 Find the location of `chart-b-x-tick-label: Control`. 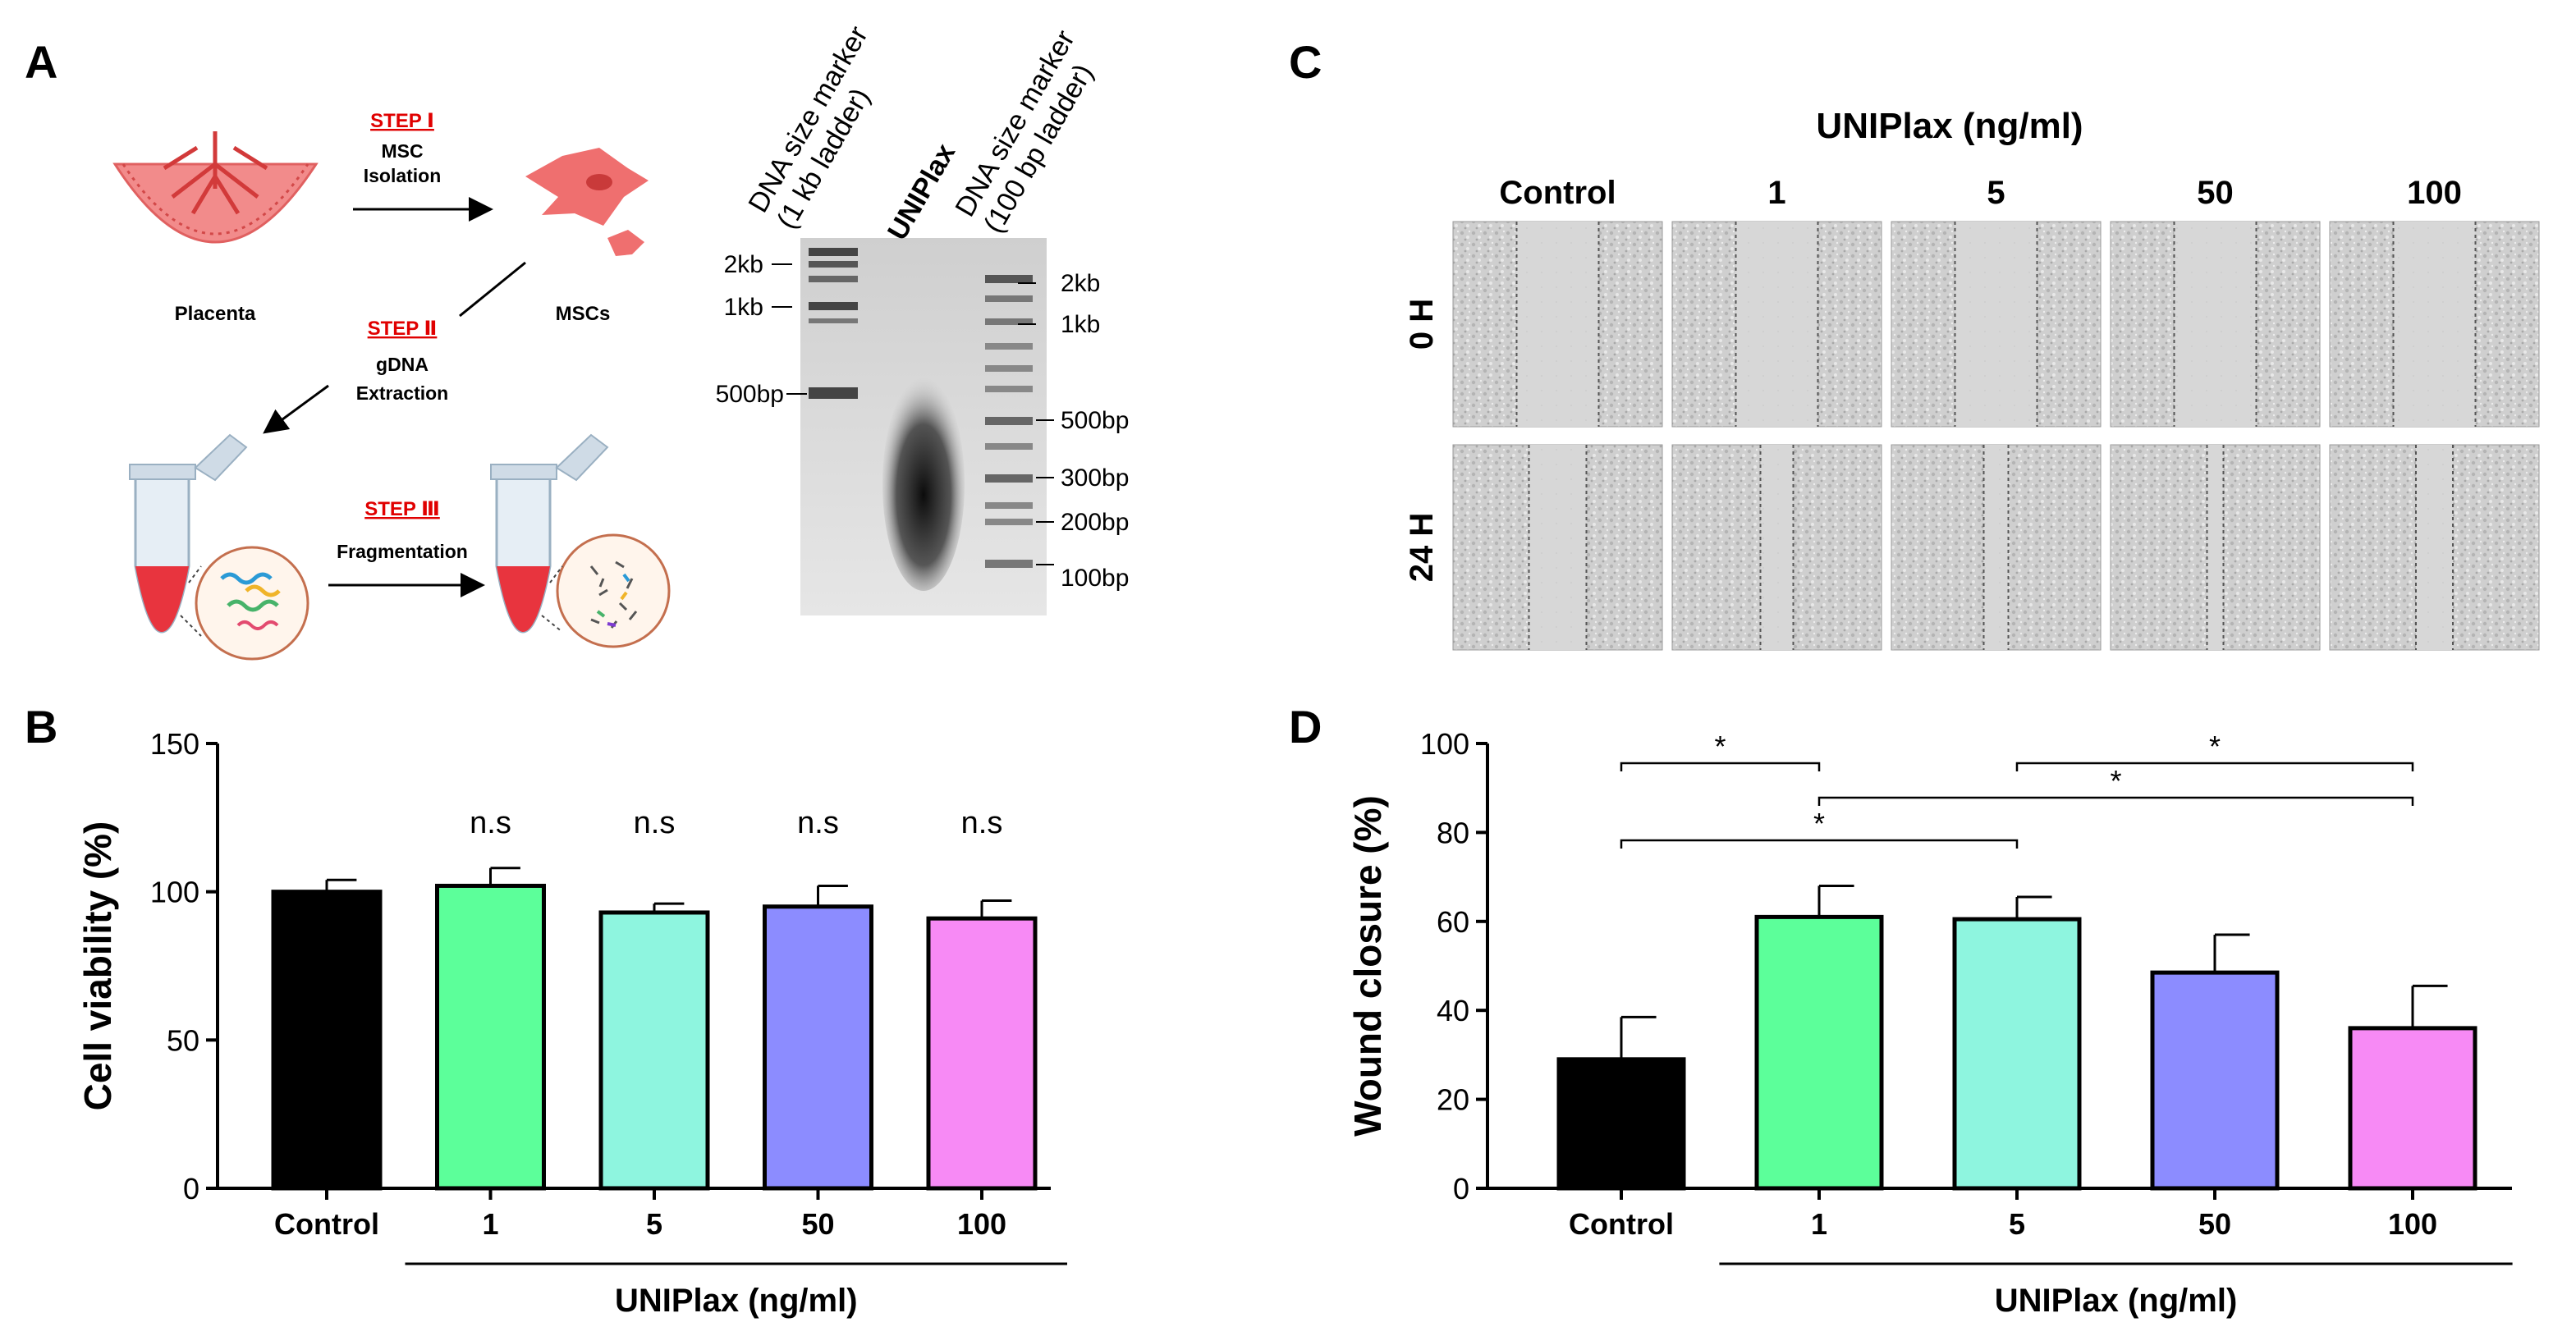

chart-b-x-tick-label: Control is located at coordinates (327, 1224).